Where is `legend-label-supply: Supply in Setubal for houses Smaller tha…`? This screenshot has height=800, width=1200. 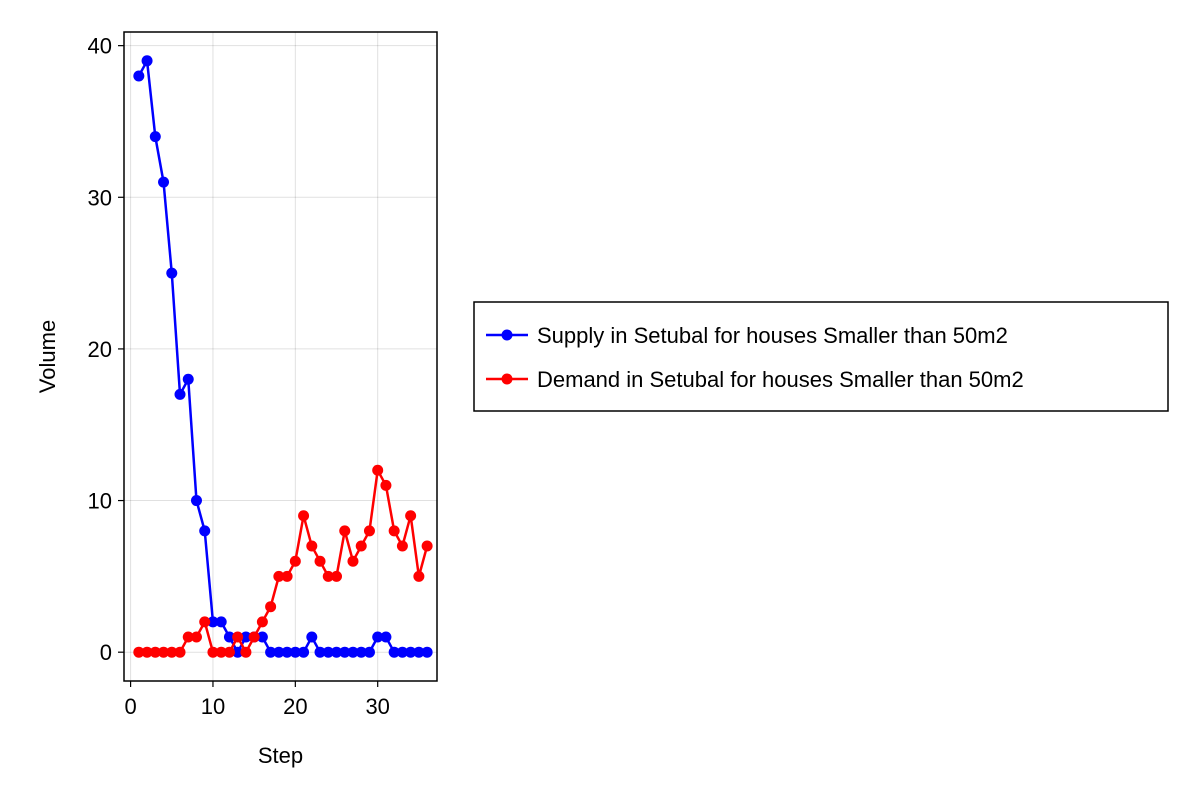
legend-label-supply: Supply in Setubal for houses Smaller tha… is located at coordinates (772, 335).